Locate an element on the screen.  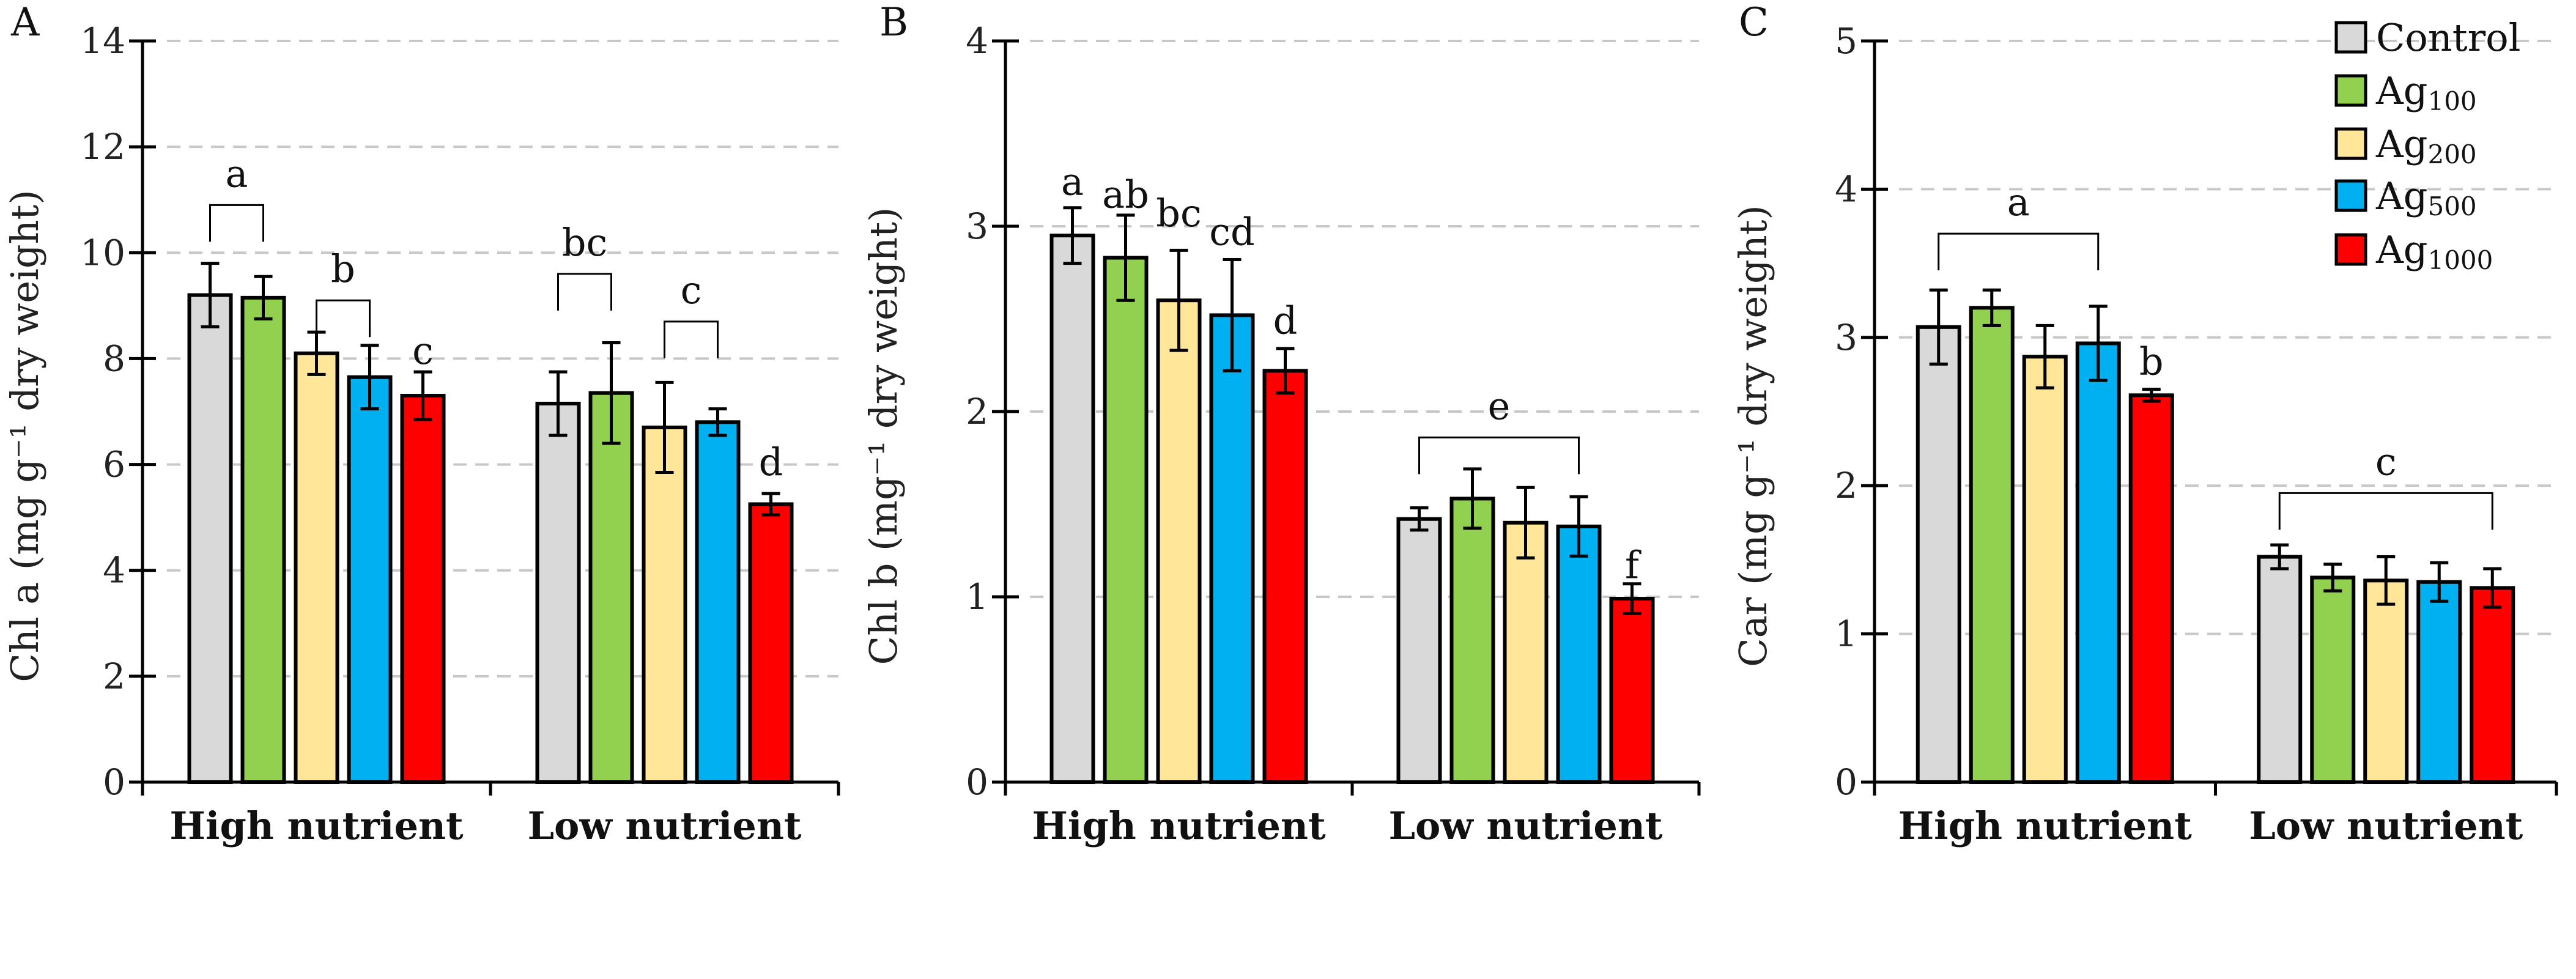
panel-letter: C is located at coordinates (1754, 22).